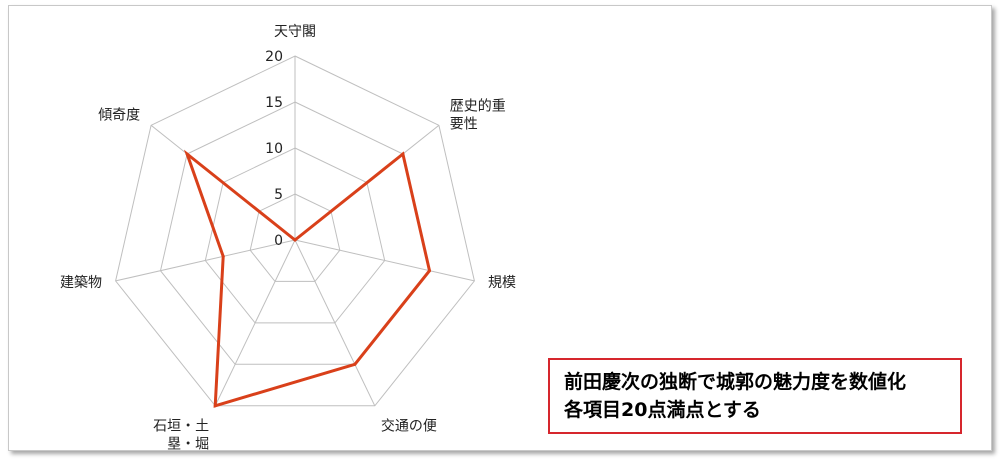 The image size is (1000, 460). What do you see at coordinates (735, 382) in the screenshot?
I see `annotation-line-1: 前田慶次の独断で城郭の魅力度を数値化` at bounding box center [735, 382].